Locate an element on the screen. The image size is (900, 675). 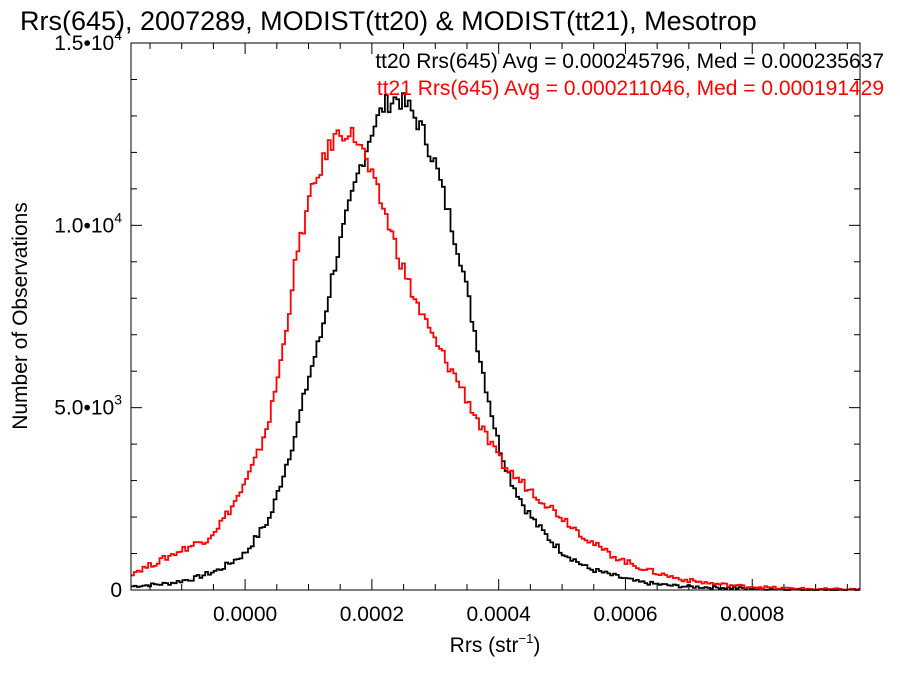
x-axis-label-exponent: −1 is located at coordinates (526, 638).